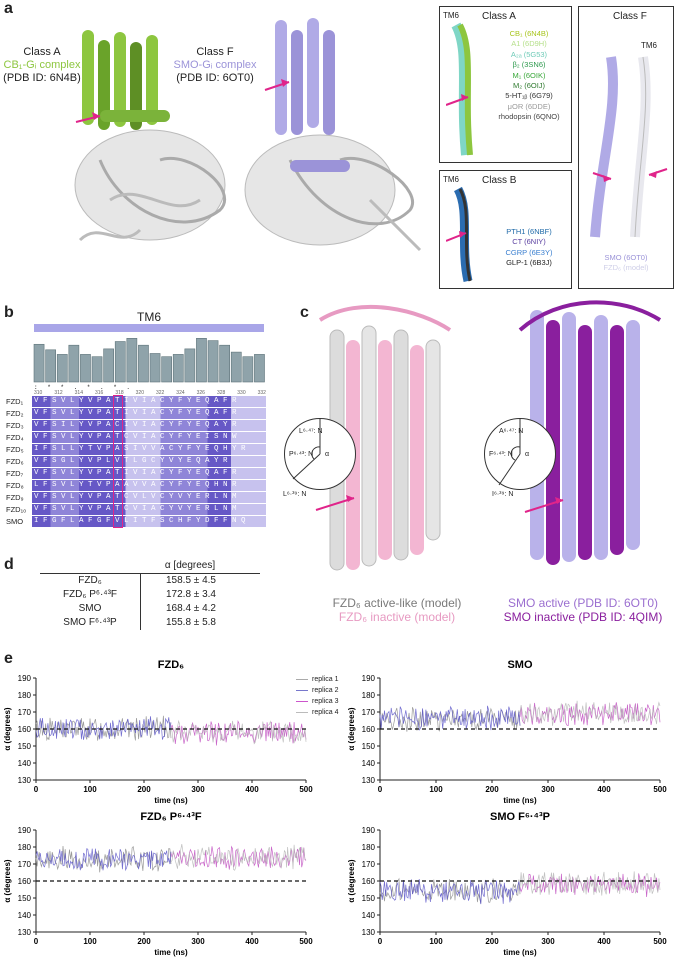  I want to click on position-643-highlight, so click(118, 461).